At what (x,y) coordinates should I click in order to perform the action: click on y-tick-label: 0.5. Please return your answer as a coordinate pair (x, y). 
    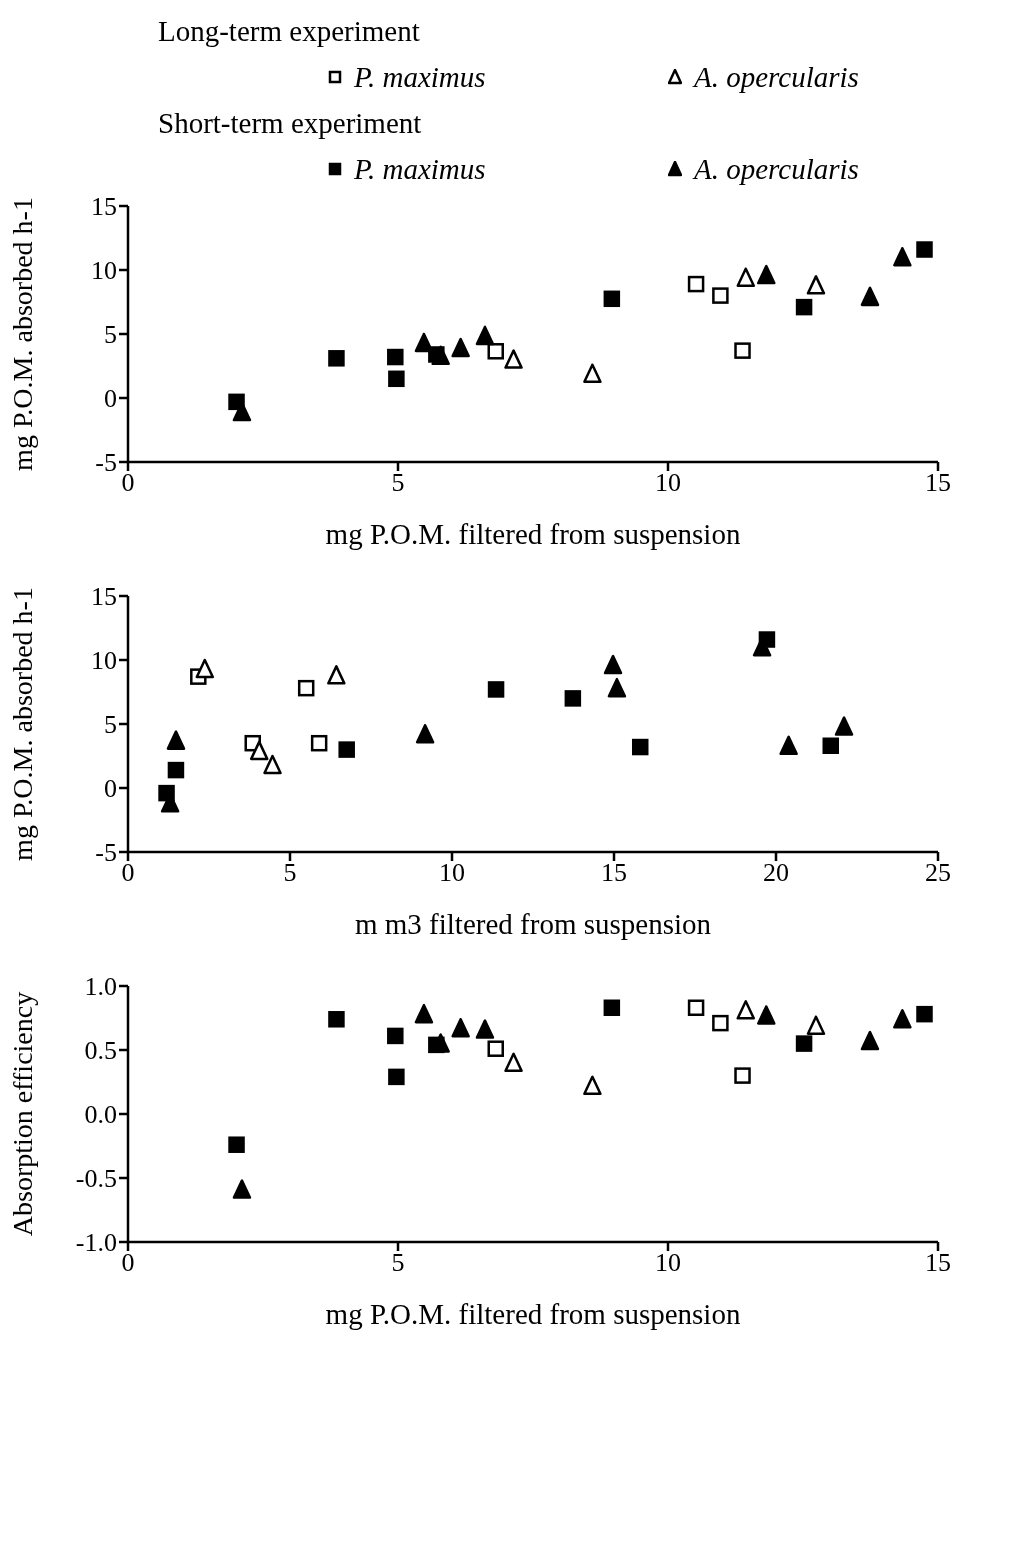
    Looking at the image, I should click on (100, 1051).